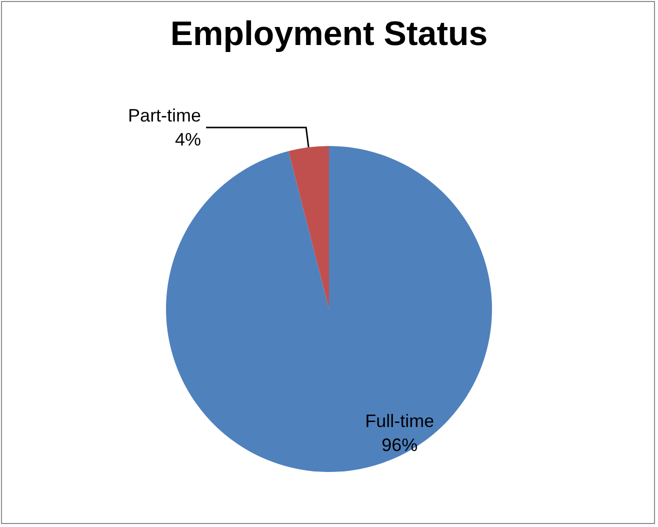 The image size is (658, 527). I want to click on slice-label: Part-time, so click(165, 115).